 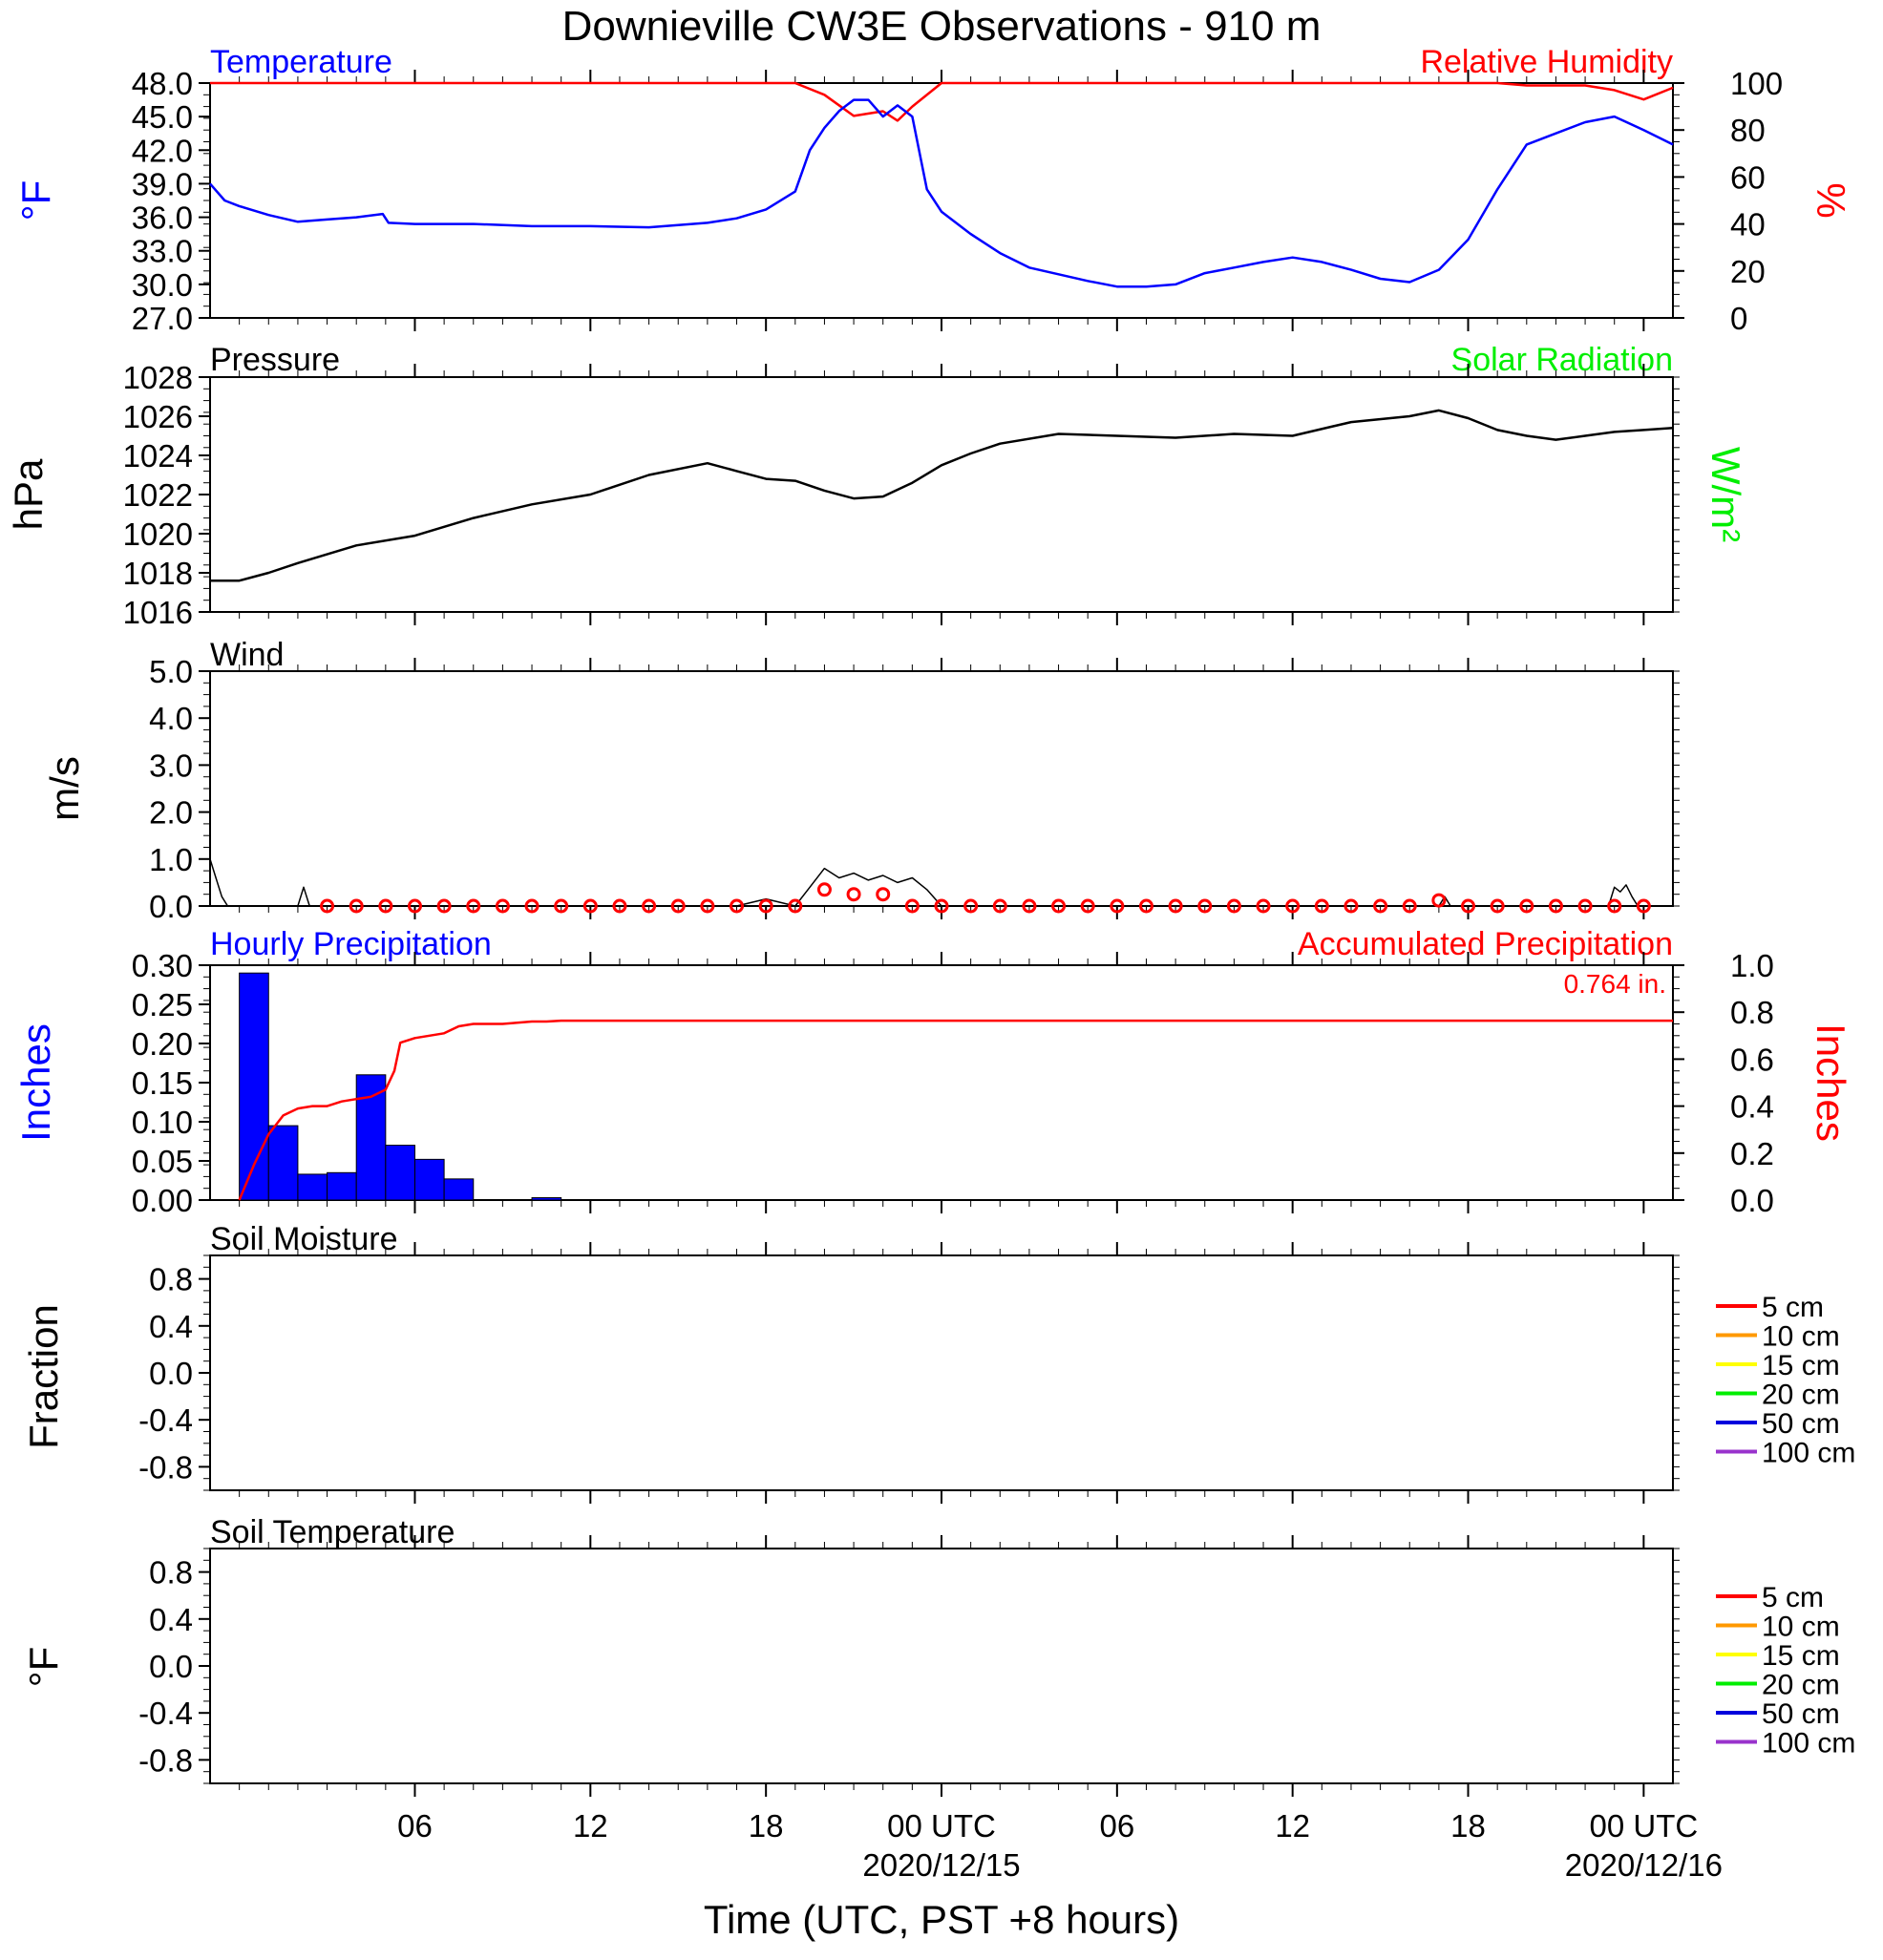 What do you see at coordinates (1748, 271) in the screenshot?
I see `y-right-tick-label: 20` at bounding box center [1748, 271].